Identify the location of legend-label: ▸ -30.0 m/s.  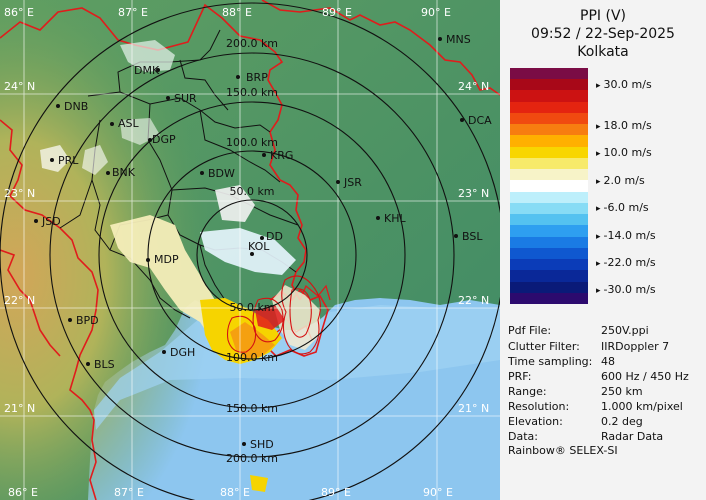
(626, 289).